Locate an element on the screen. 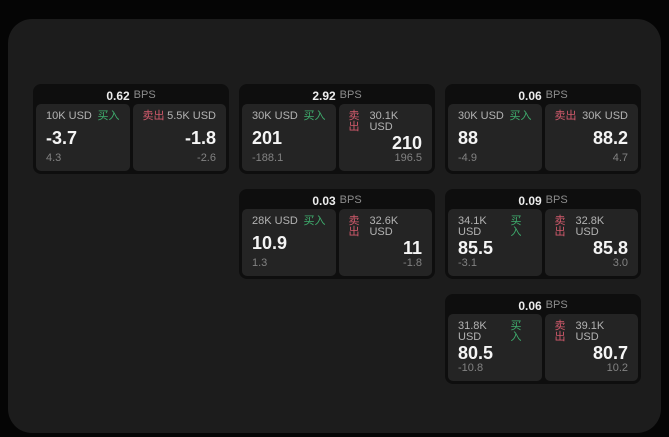 This screenshot has height=437, width=669. sell-price: 80.7 is located at coordinates (610, 353).